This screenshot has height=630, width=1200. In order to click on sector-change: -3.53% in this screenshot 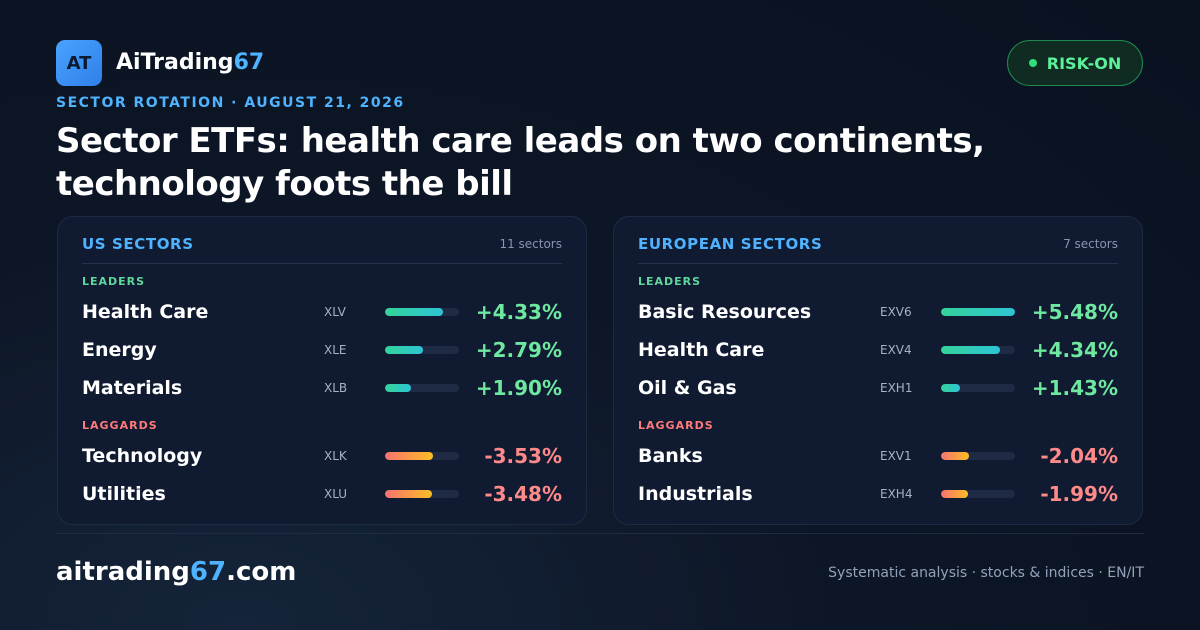, I will do `click(523, 456)`.